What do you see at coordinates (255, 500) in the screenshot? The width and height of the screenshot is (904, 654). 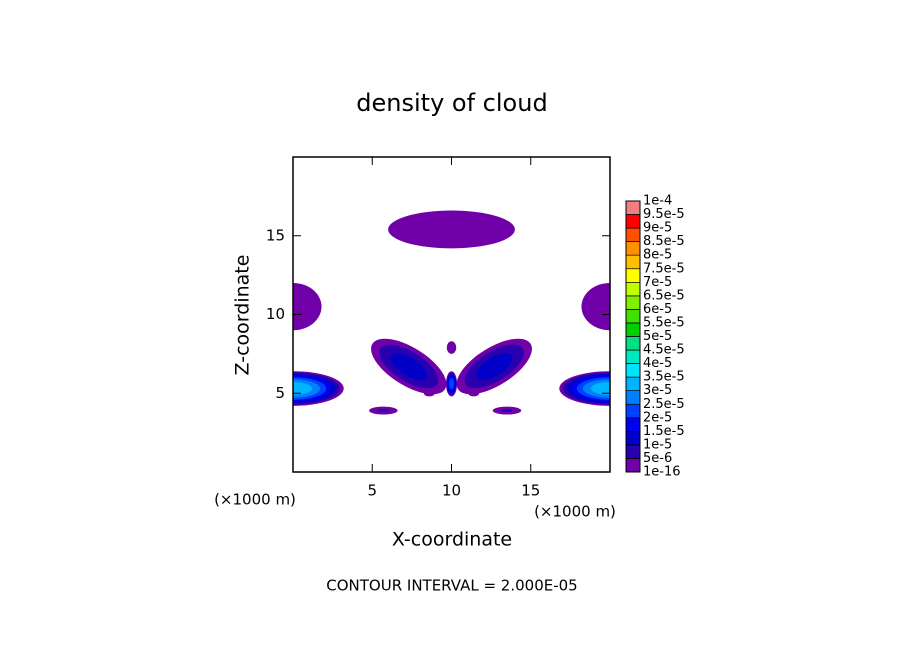 I see `y-unit: (×1000 m)` at bounding box center [255, 500].